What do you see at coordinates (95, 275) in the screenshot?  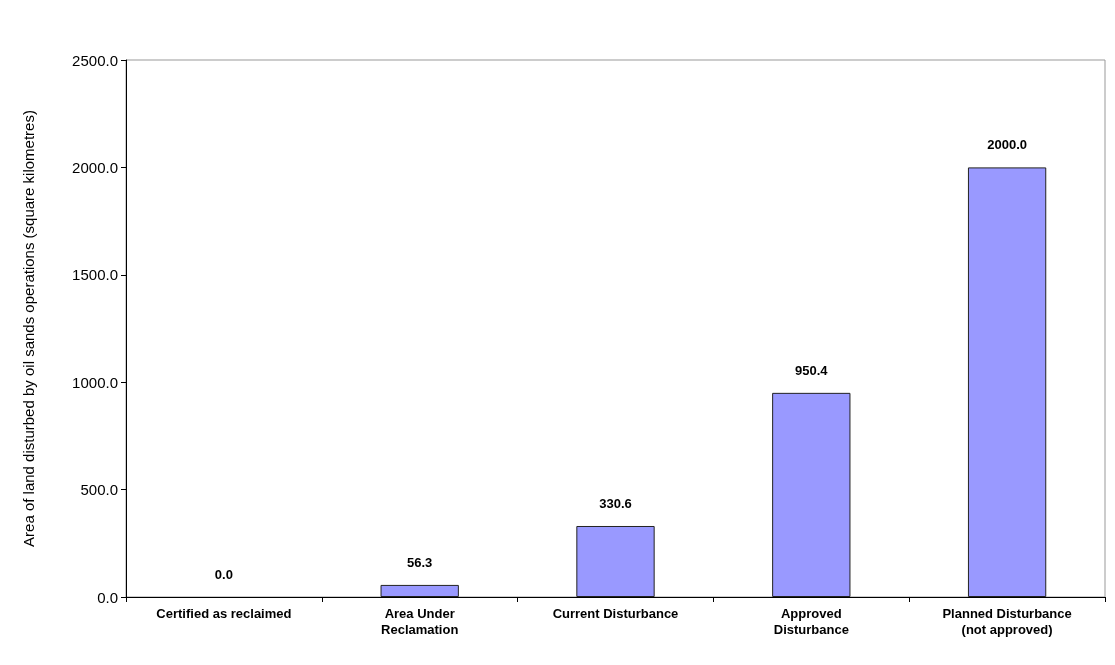 I see `y-tick-label: 1500.0` at bounding box center [95, 275].